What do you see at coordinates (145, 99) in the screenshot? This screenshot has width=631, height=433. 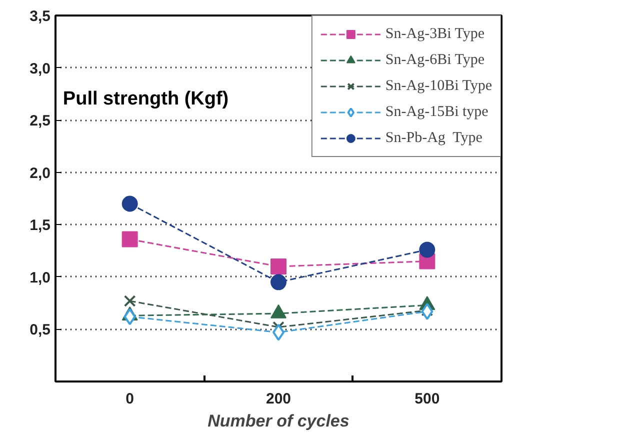 I see `y-axis-title: Pull strength (Kgf)` at bounding box center [145, 99].